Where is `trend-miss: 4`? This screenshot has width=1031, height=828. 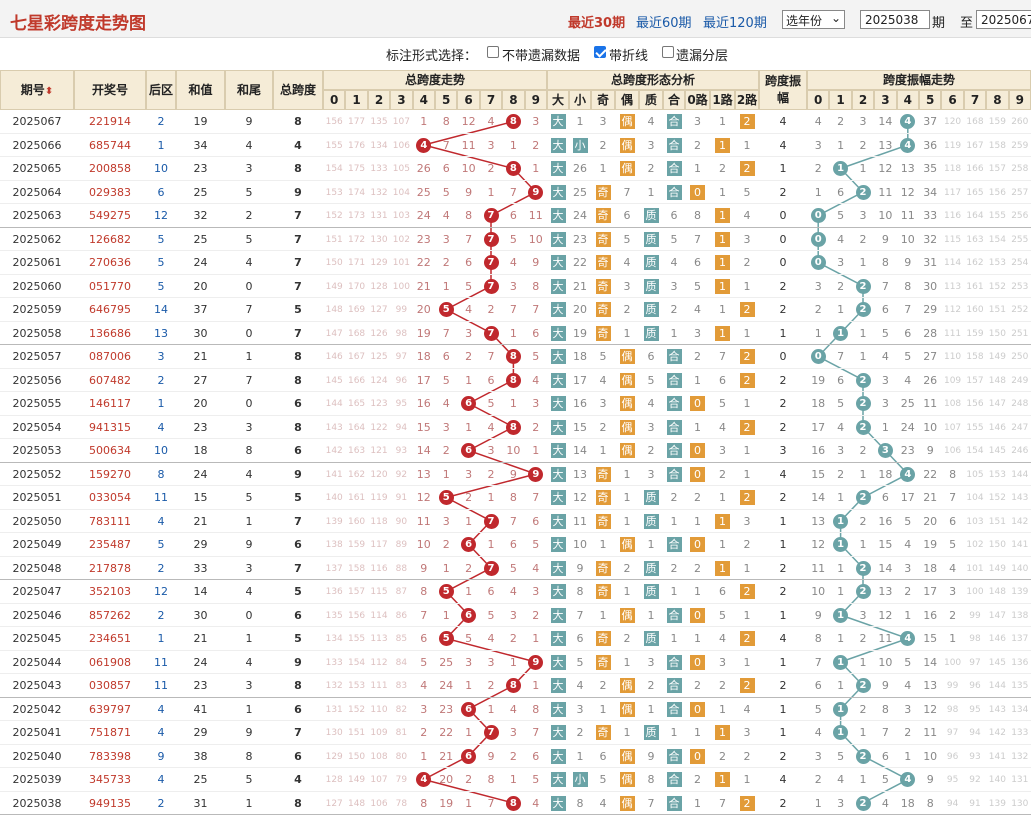 trend-miss: 4 is located at coordinates (513, 591).